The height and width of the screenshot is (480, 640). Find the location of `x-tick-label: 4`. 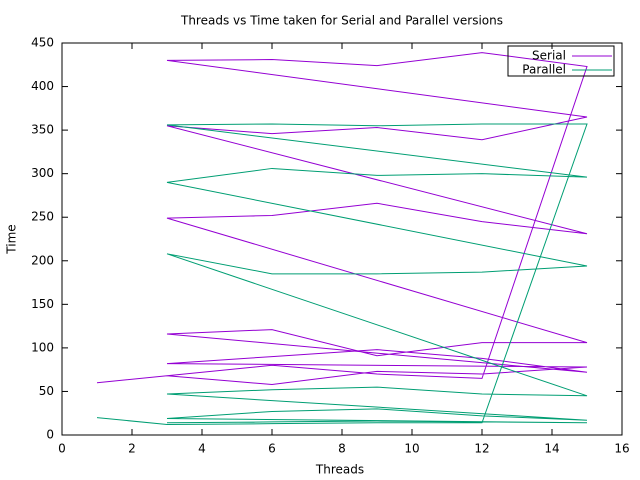

x-tick-label: 4 is located at coordinates (202, 449).